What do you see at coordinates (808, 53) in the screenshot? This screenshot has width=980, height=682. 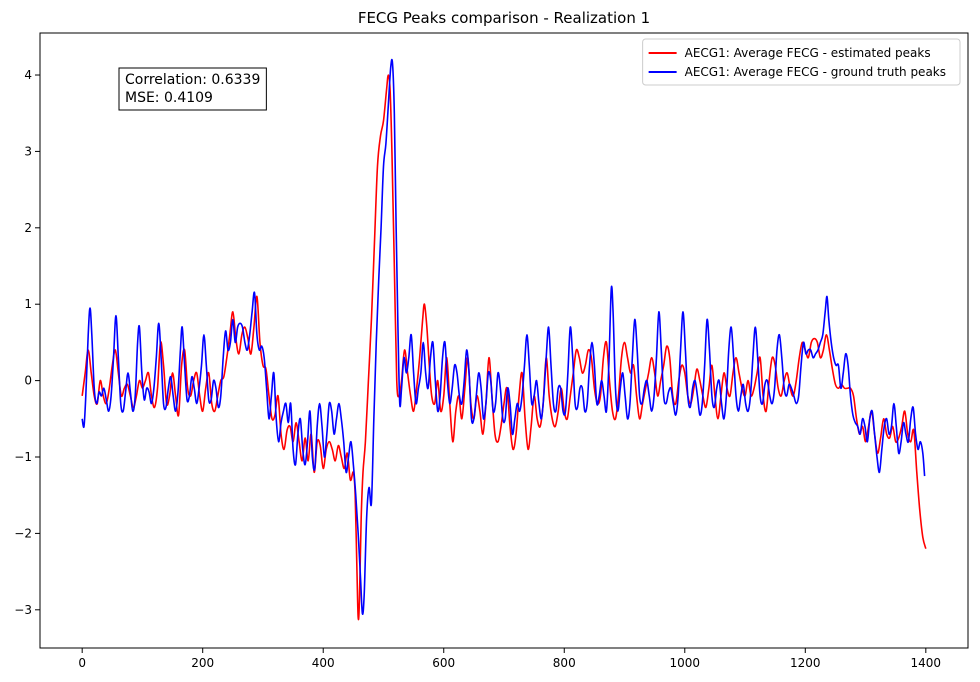 I see `legend-label-estimated: AECG1: Average FECG - estimated peaks` at bounding box center [808, 53].